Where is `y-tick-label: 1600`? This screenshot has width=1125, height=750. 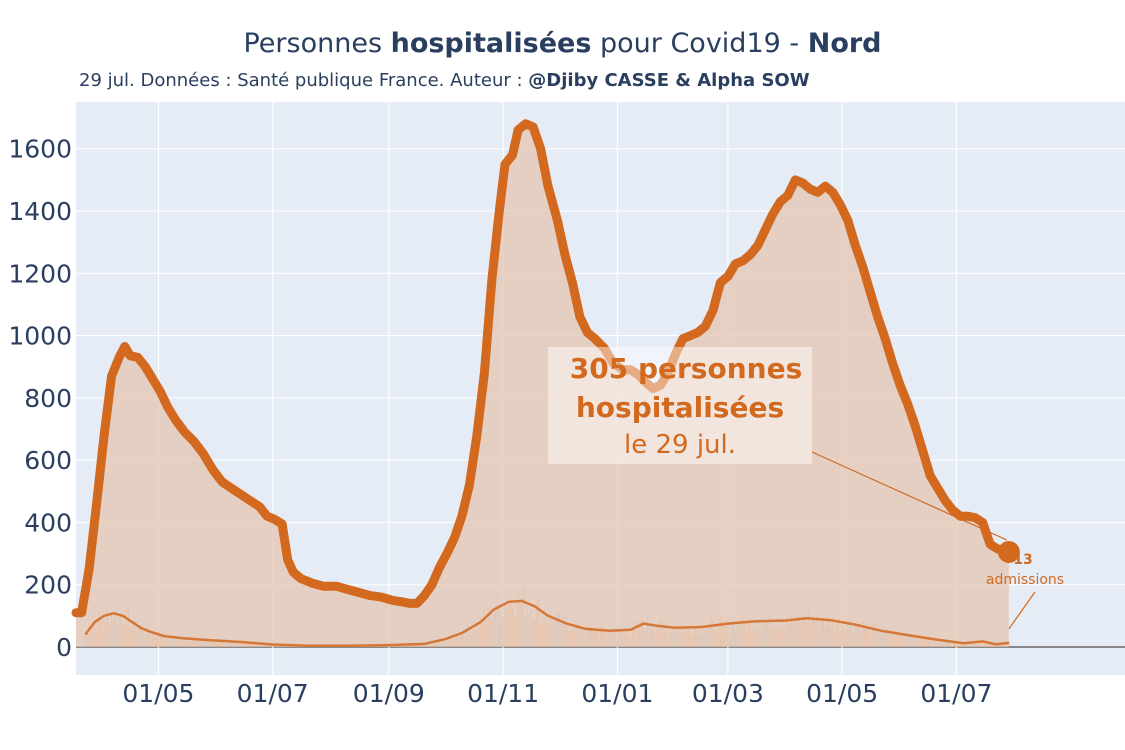
y-tick-label: 1600 is located at coordinates (40, 149).